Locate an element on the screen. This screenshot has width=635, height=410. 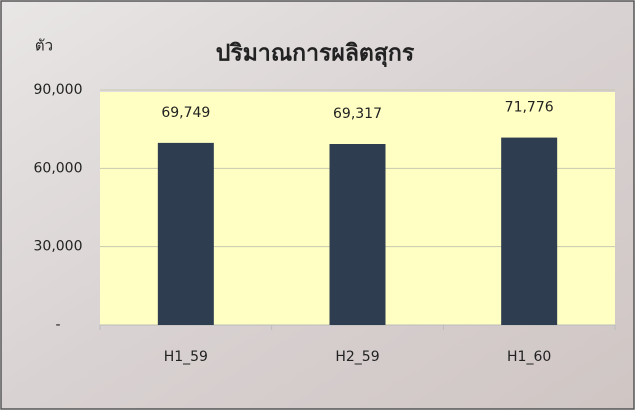
y-tick-label: 30,000 is located at coordinates (58, 247).